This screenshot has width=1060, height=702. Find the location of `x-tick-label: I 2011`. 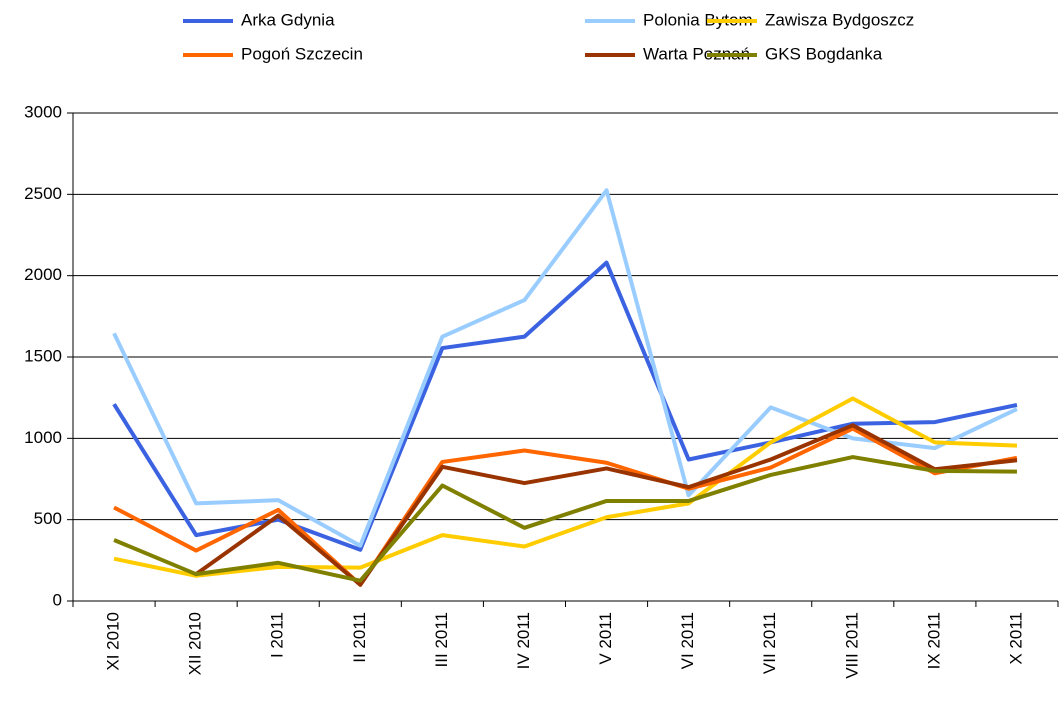

x-tick-label: I 2011 is located at coordinates (277, 635).